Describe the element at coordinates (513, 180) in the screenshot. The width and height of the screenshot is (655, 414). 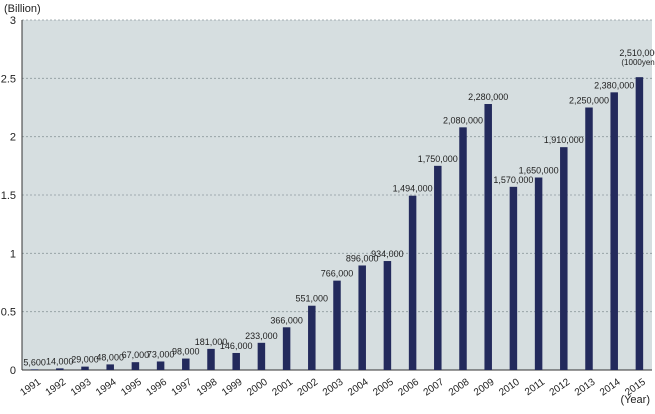
I see `data-label: 1,570,000` at that location.